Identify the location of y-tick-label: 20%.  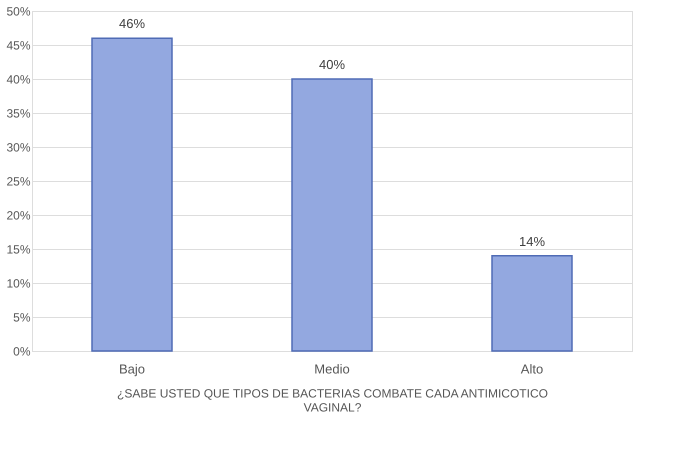
(18, 215).